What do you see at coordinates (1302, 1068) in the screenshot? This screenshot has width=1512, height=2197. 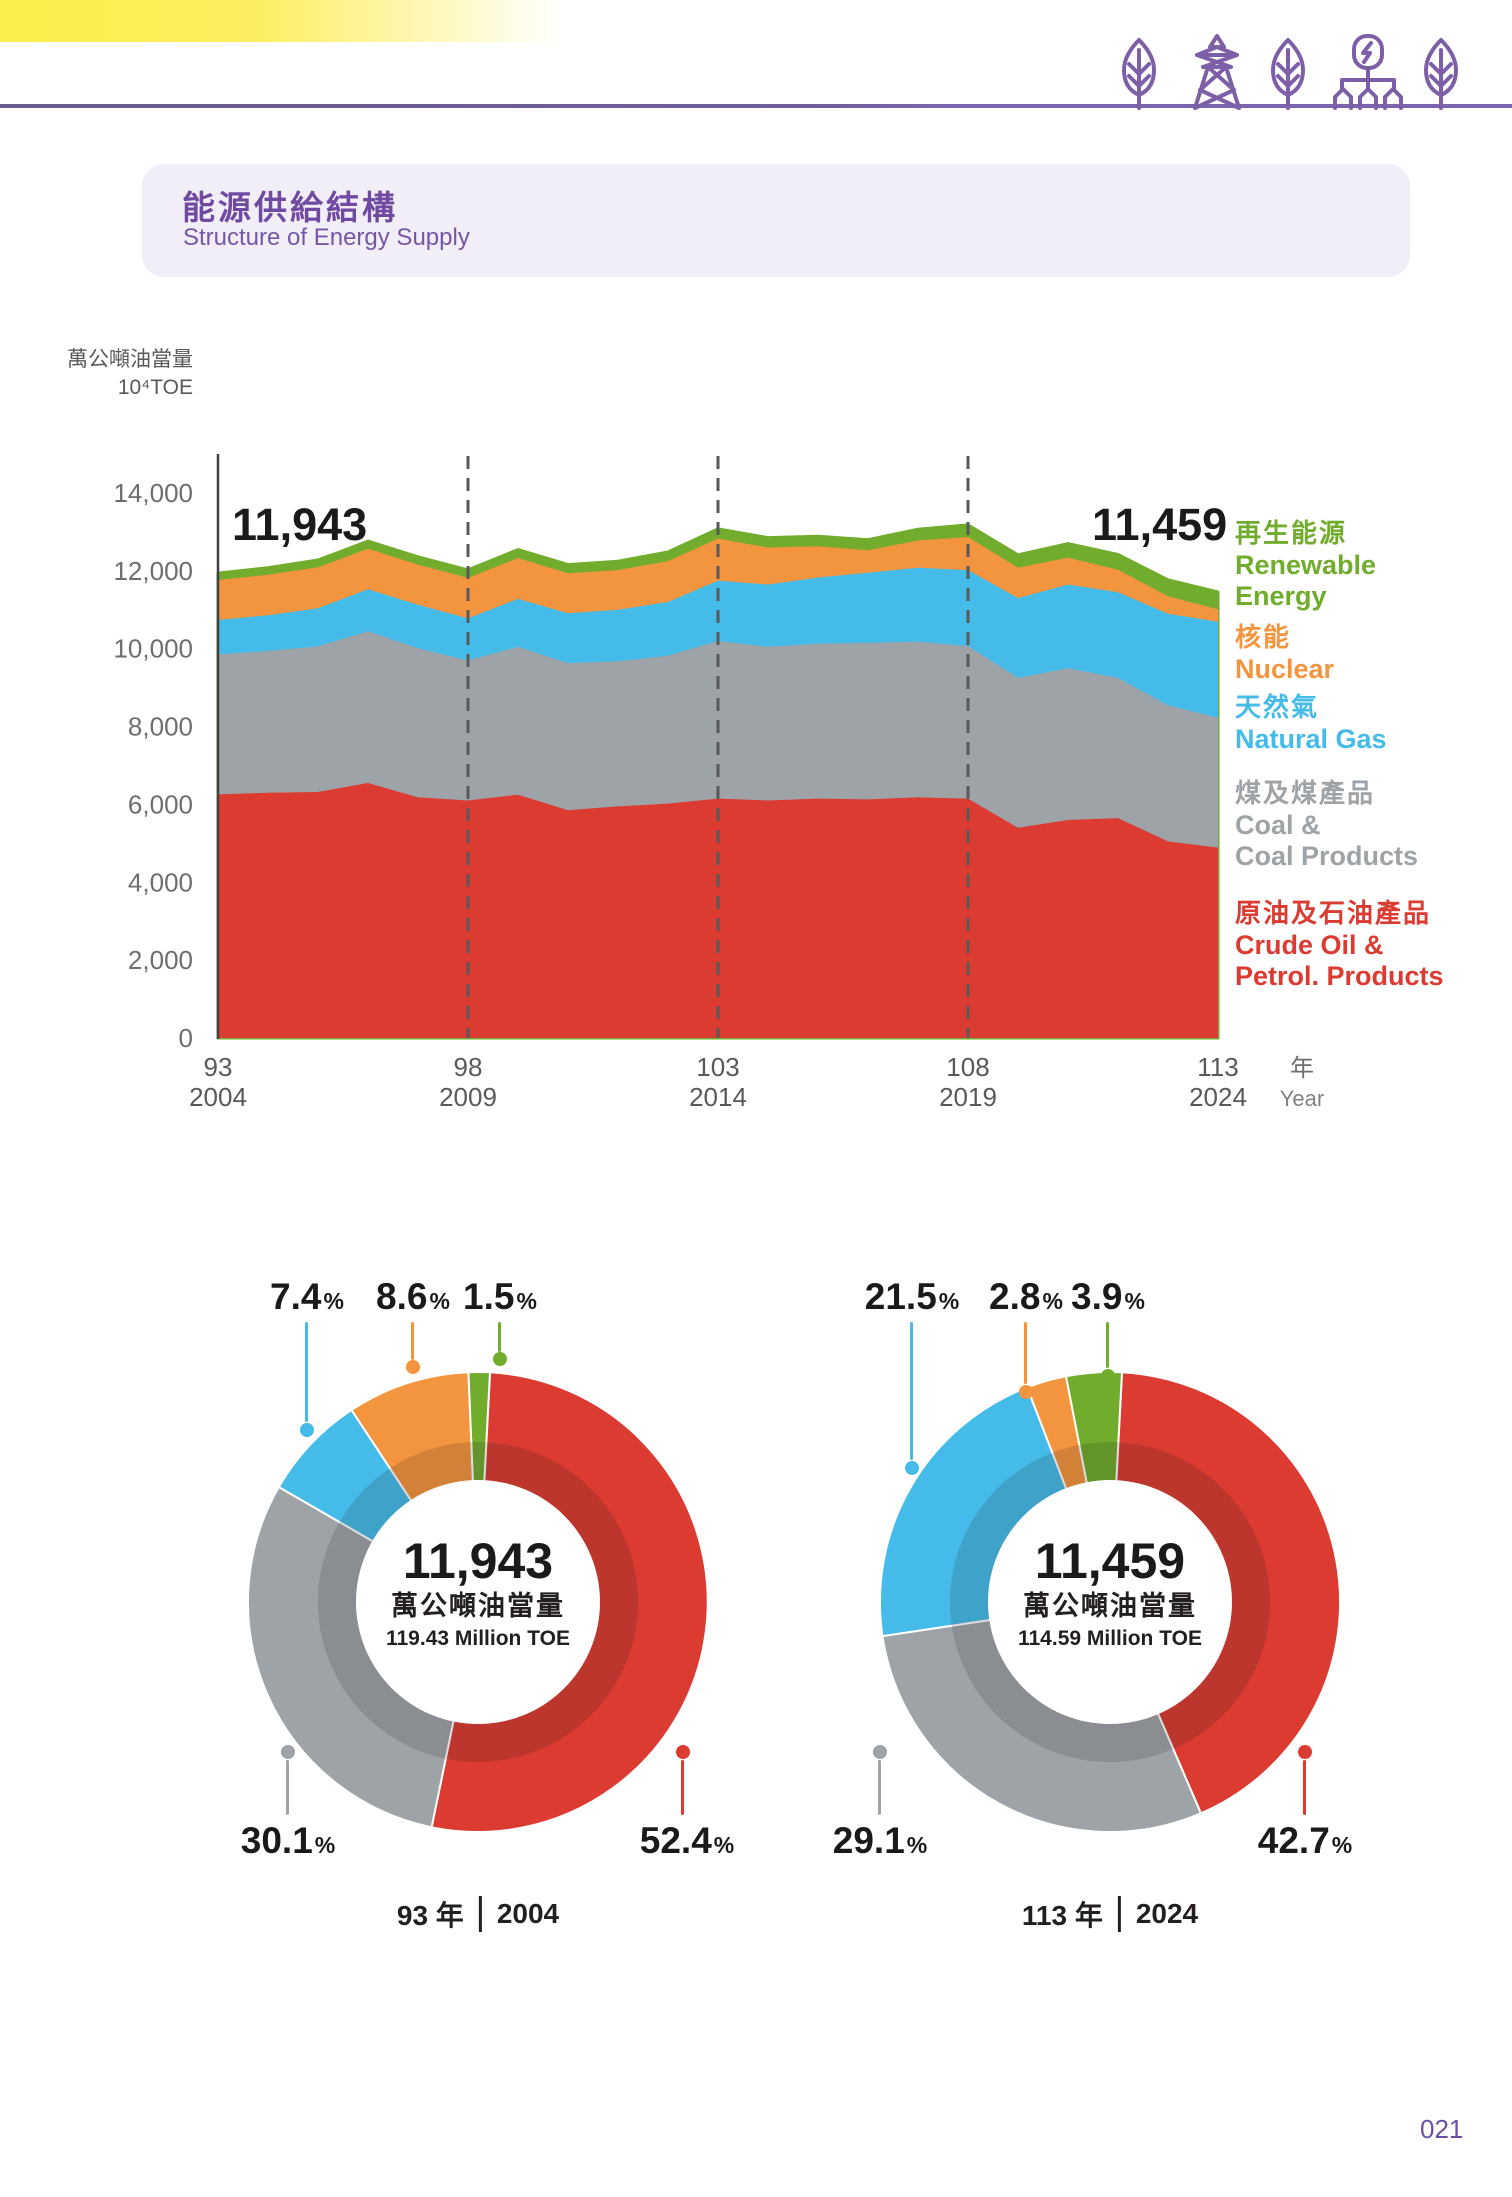 I see `svg-text: 年` at bounding box center [1302, 1068].